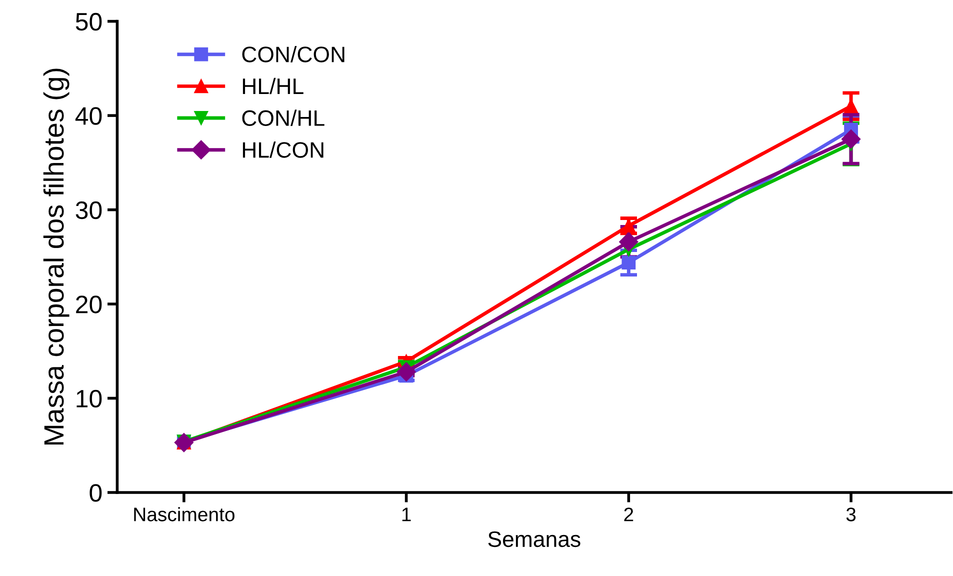 This screenshot has height=576, width=953. Describe the element at coordinates (283, 150) in the screenshot. I see `legend-label: HL/CON` at that location.